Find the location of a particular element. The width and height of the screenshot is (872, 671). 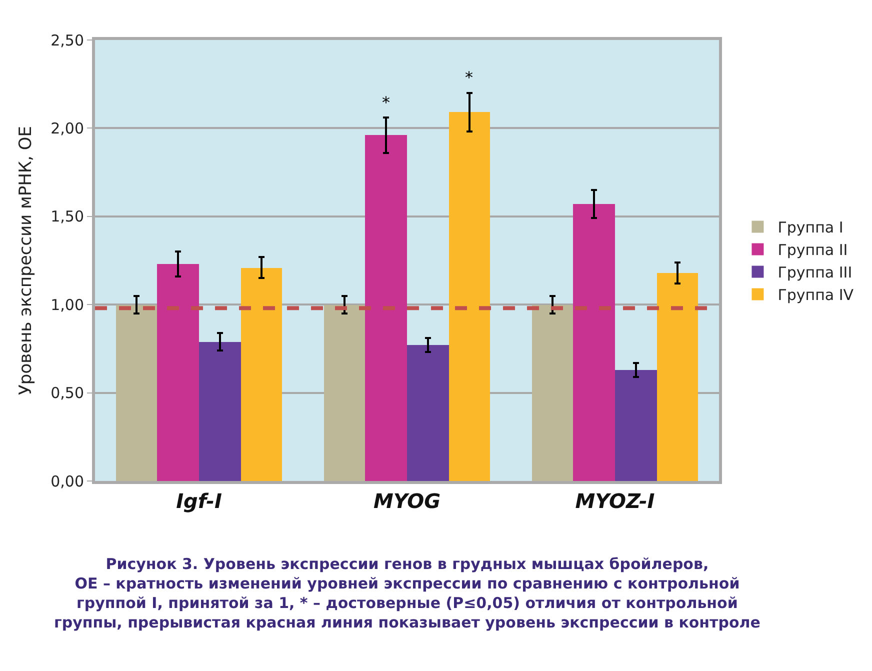

y-tick-label: 1,00 is located at coordinates (67, 305).